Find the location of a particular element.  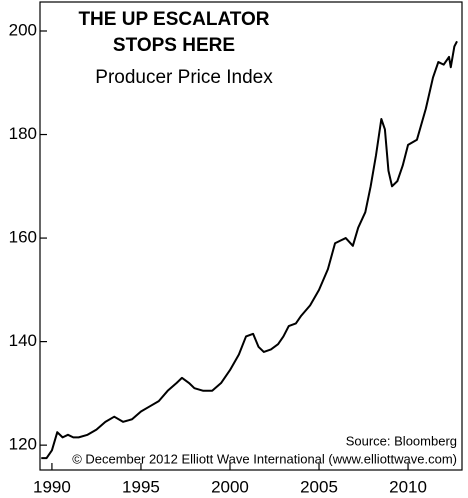

x-tick-label: 2005 is located at coordinates (319, 486).